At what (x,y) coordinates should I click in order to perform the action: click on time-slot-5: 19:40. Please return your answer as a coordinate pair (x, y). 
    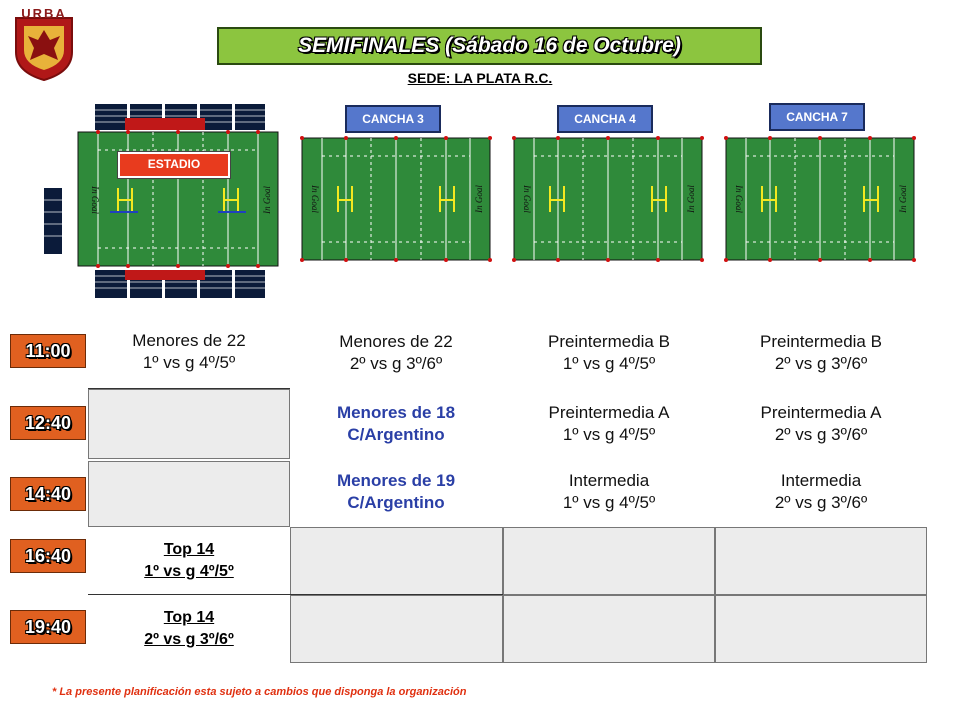
    Looking at the image, I should click on (48, 627).